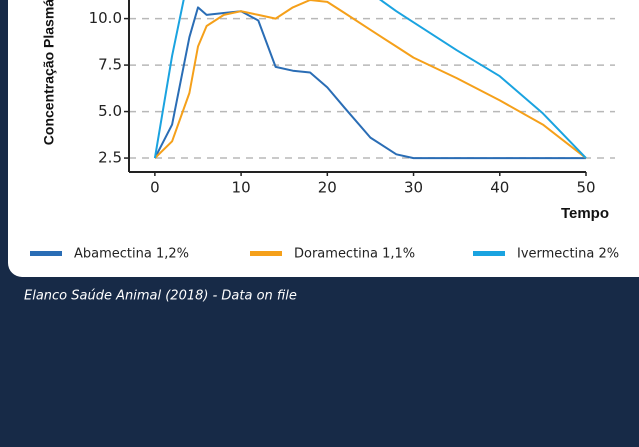 The height and width of the screenshot is (447, 639). Describe the element at coordinates (585, 188) in the screenshot. I see `x-tick-label: 50` at that location.